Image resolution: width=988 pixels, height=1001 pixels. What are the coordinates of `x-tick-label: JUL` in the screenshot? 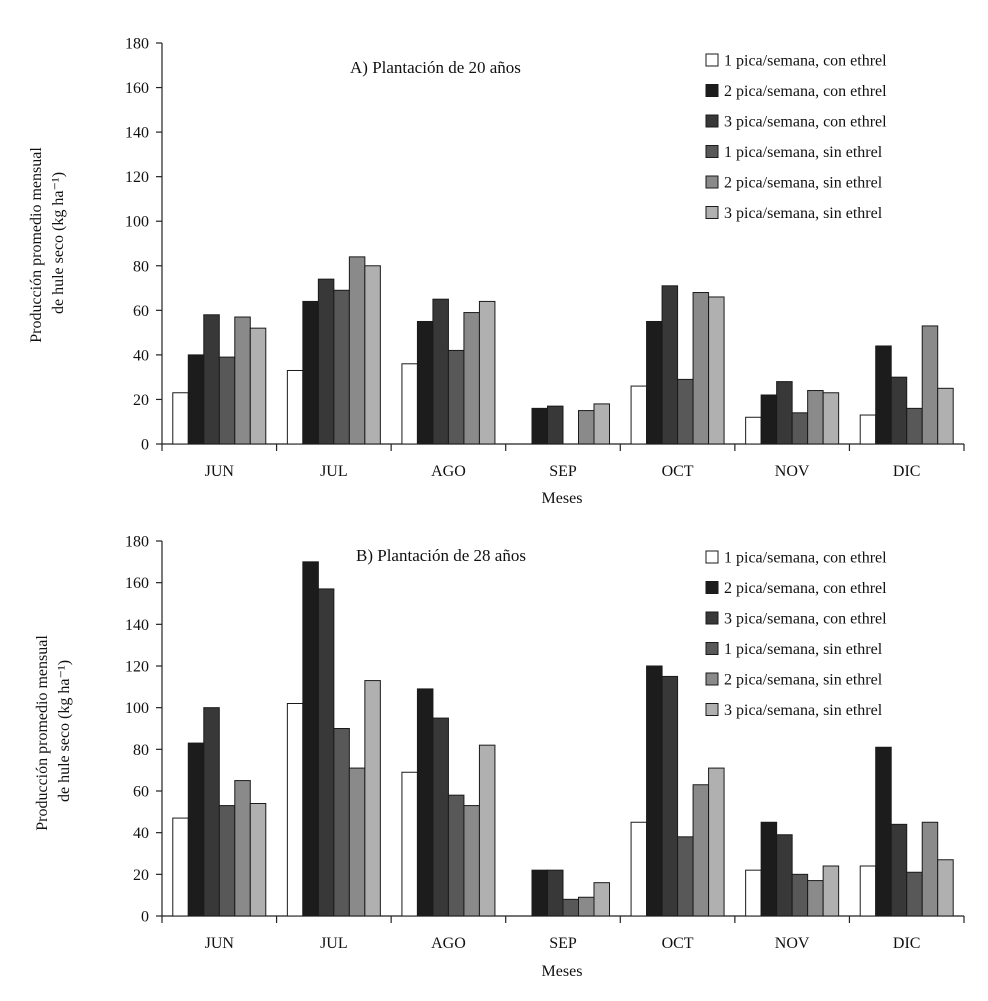 It's located at (334, 471).